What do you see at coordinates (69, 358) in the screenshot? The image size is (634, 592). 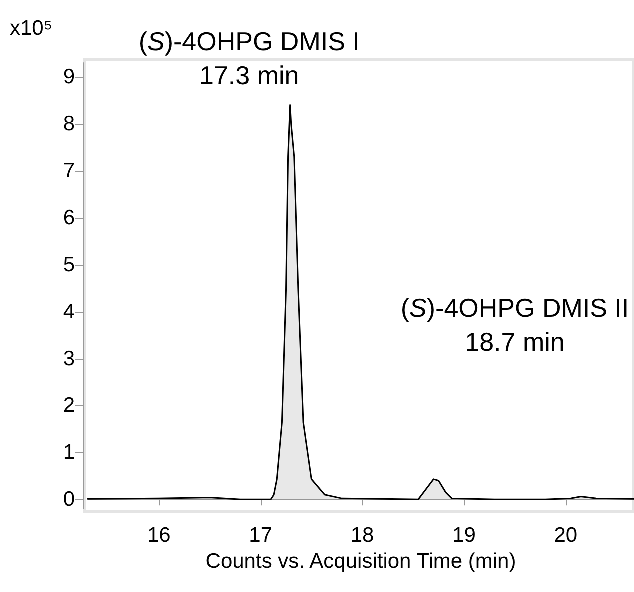 I see `y-tick-label: 3` at bounding box center [69, 358].